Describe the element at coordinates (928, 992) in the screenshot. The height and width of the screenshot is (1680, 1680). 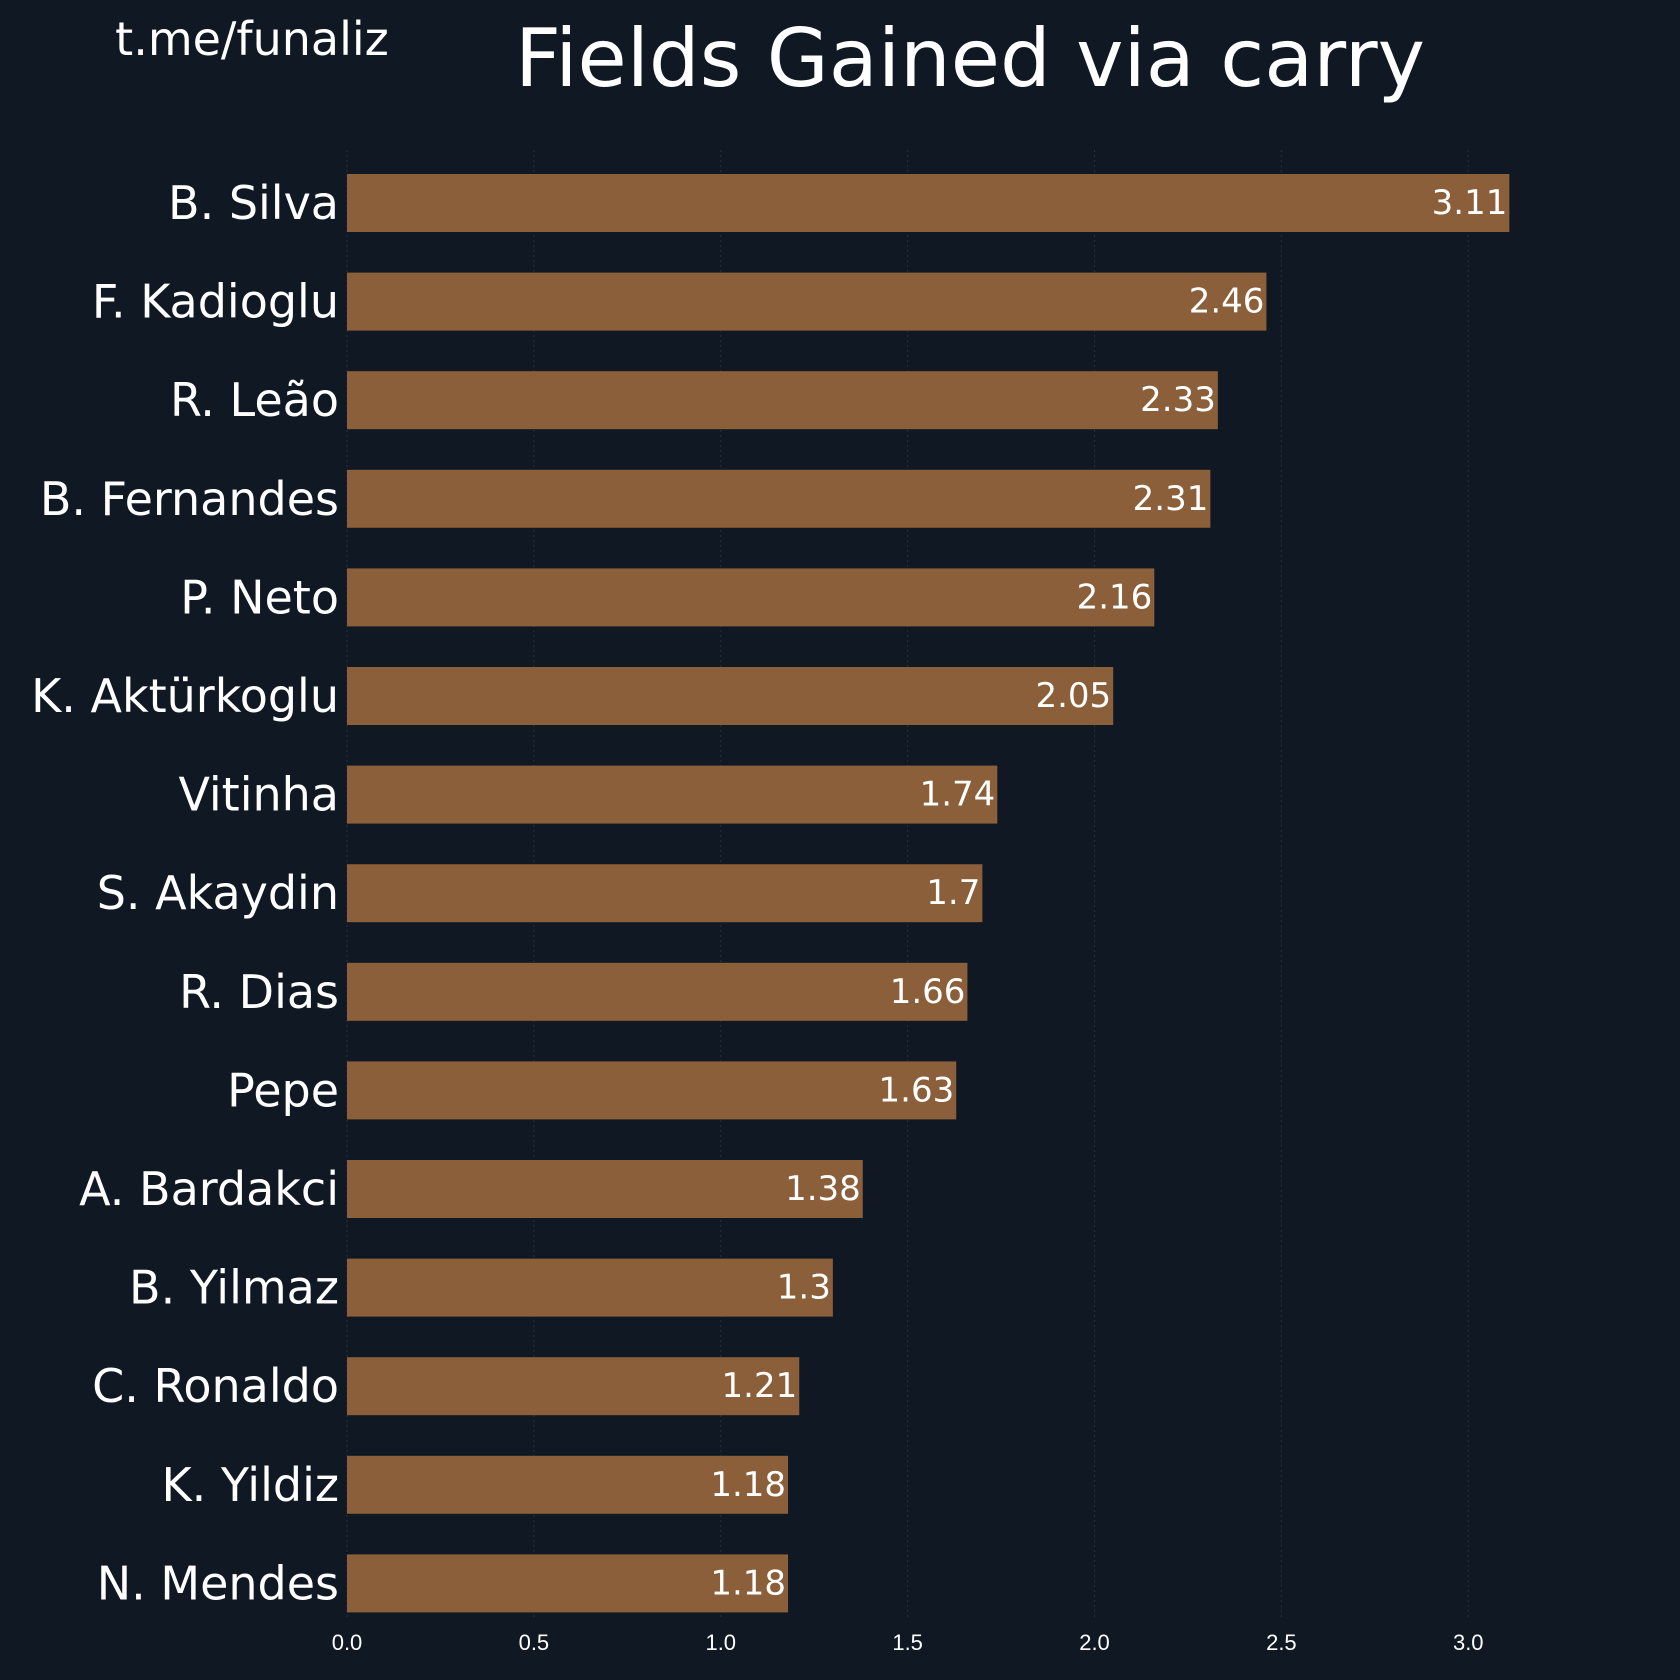
I see `data-label: 1.66` at that location.